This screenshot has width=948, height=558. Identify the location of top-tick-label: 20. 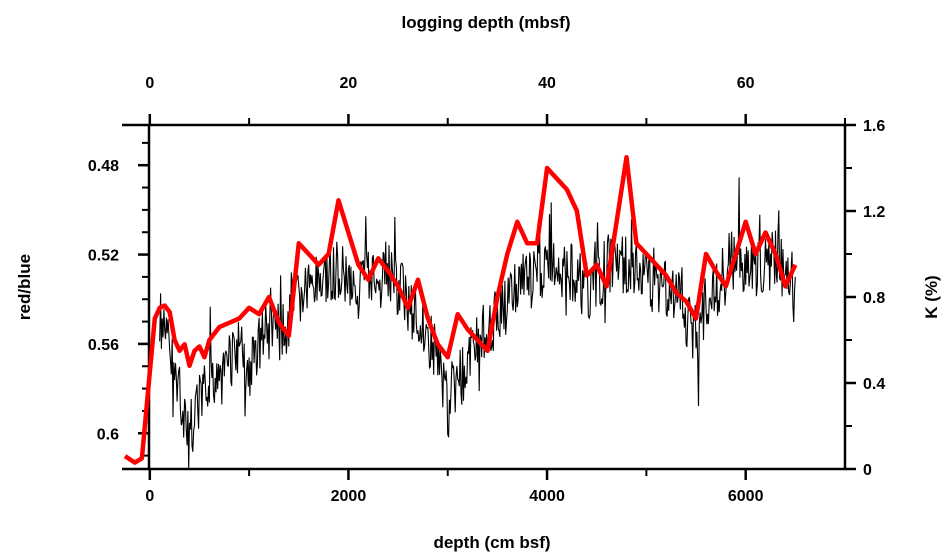
(349, 83).